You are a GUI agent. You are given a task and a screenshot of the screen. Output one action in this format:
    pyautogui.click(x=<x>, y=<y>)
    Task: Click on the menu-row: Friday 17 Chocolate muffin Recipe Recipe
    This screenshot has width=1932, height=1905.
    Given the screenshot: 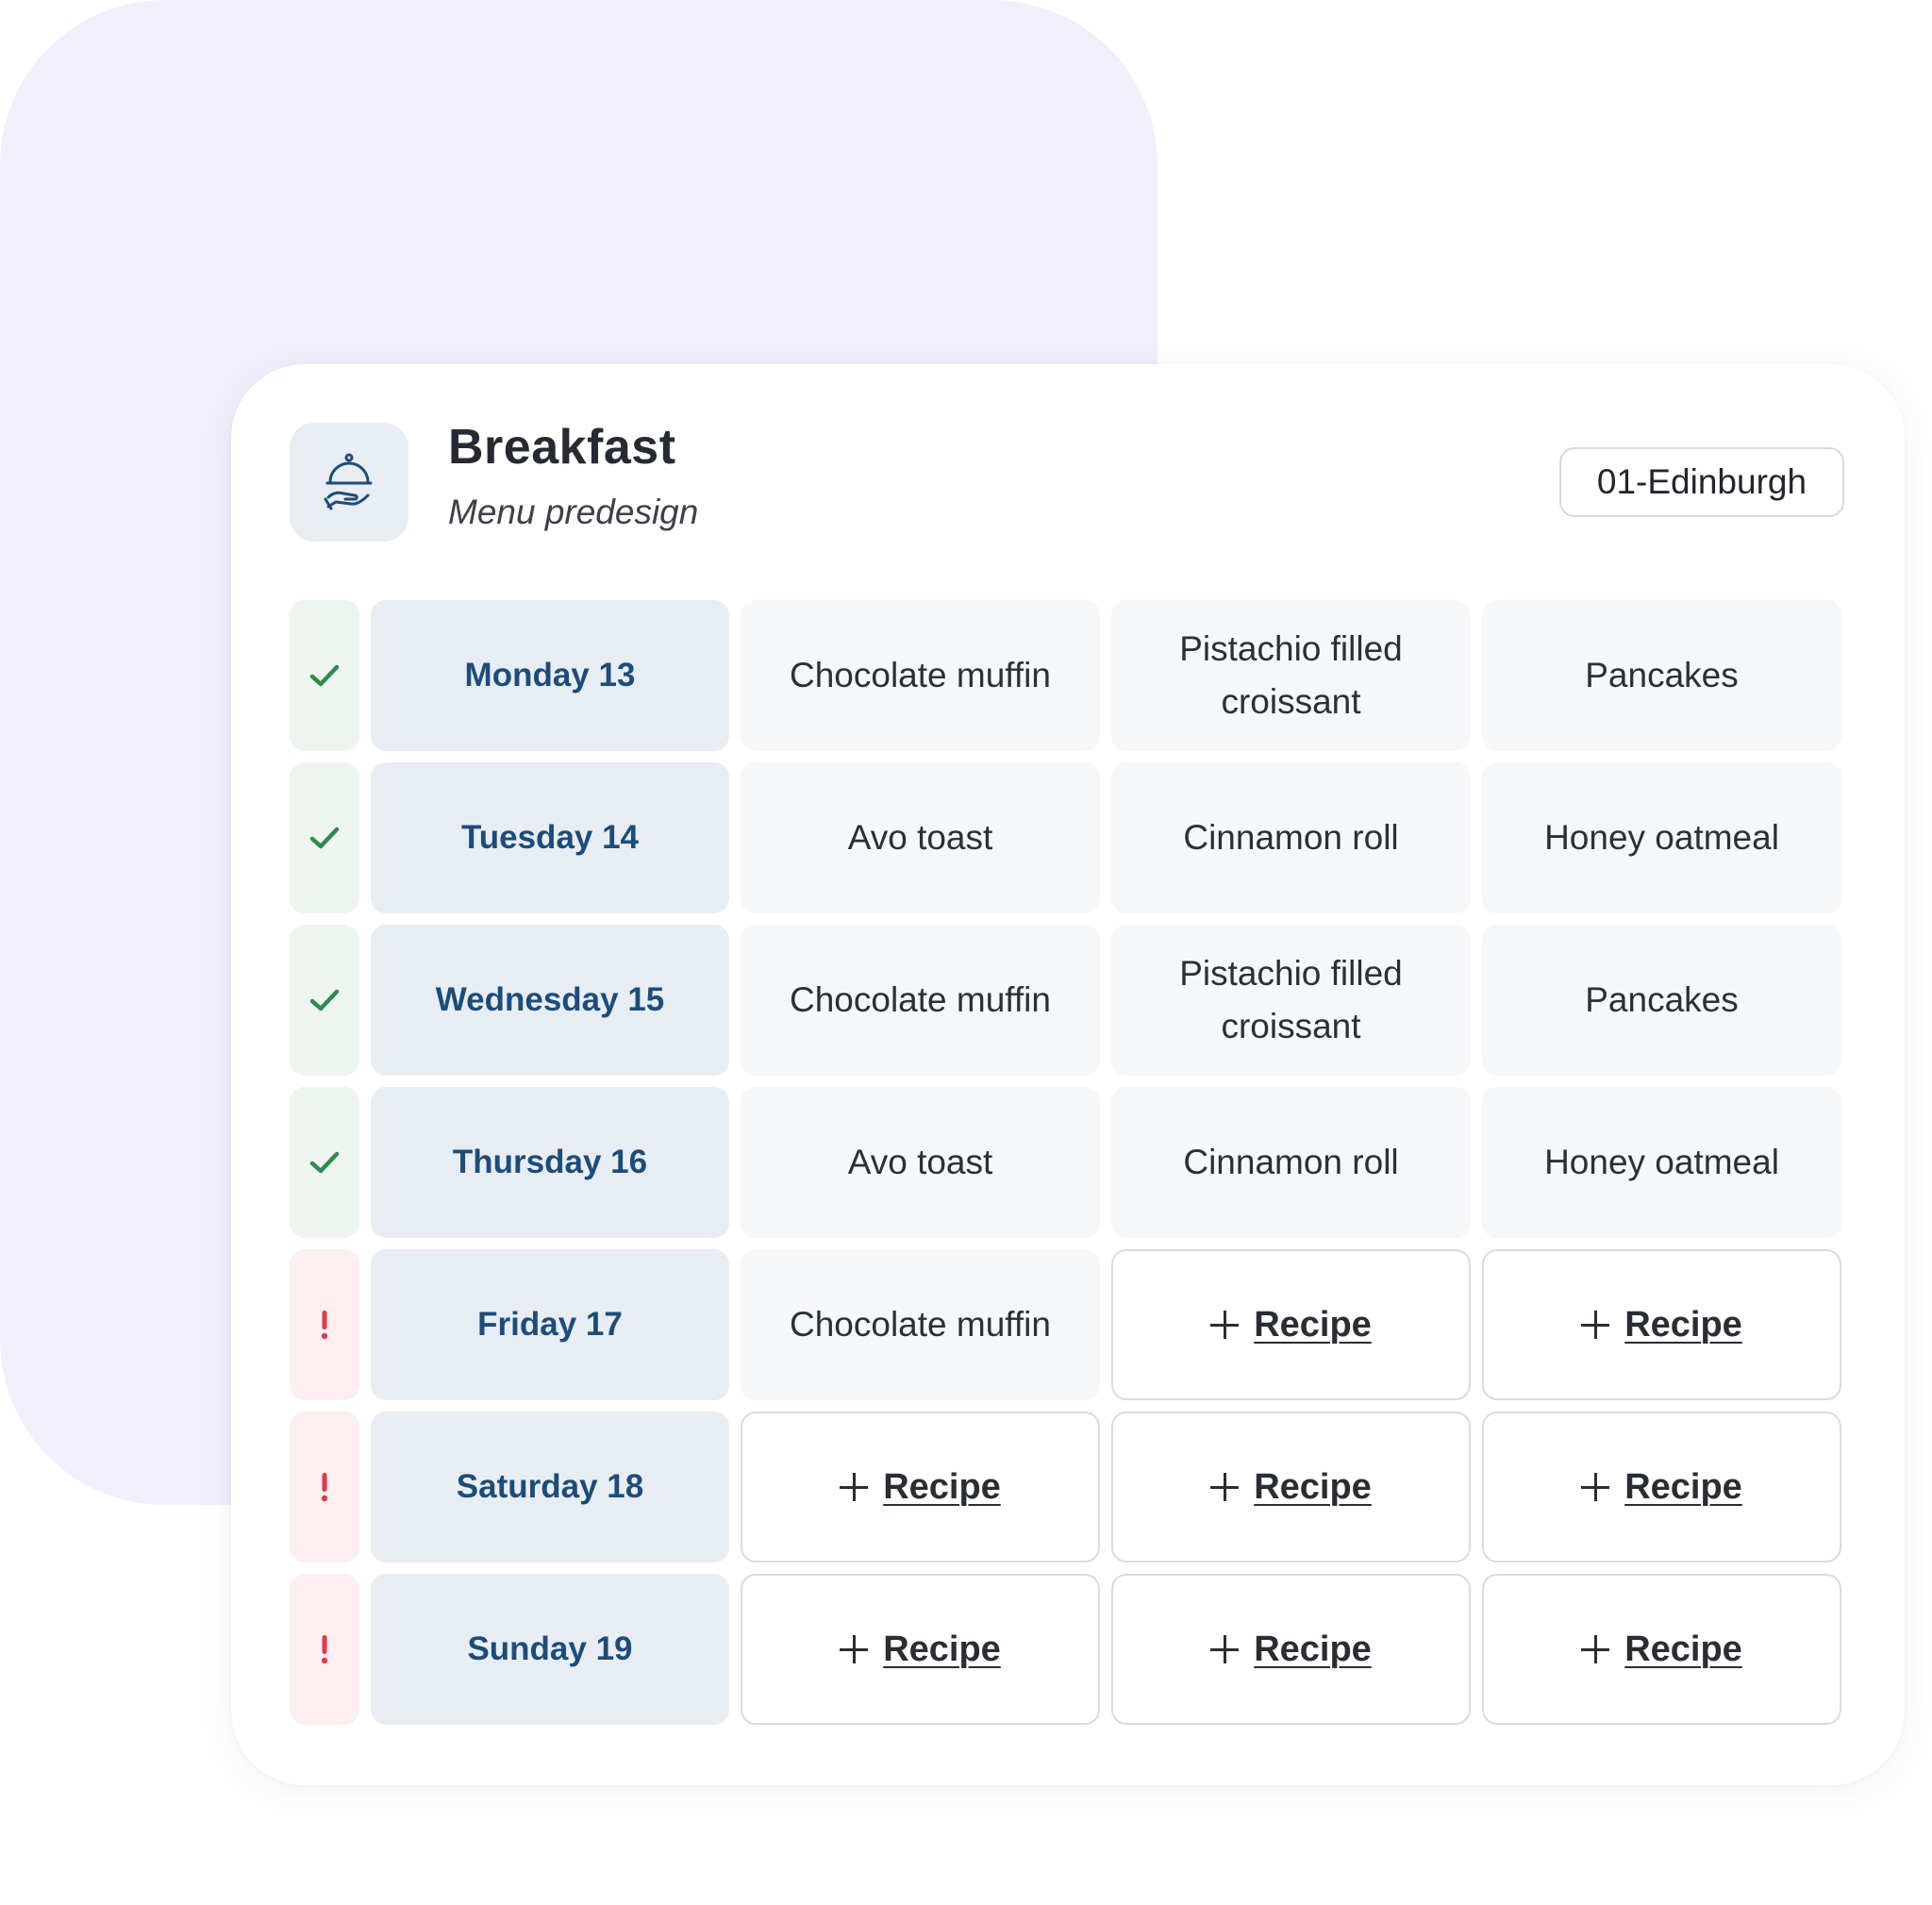 What is the action you would take?
    pyautogui.click(x=1067, y=1324)
    